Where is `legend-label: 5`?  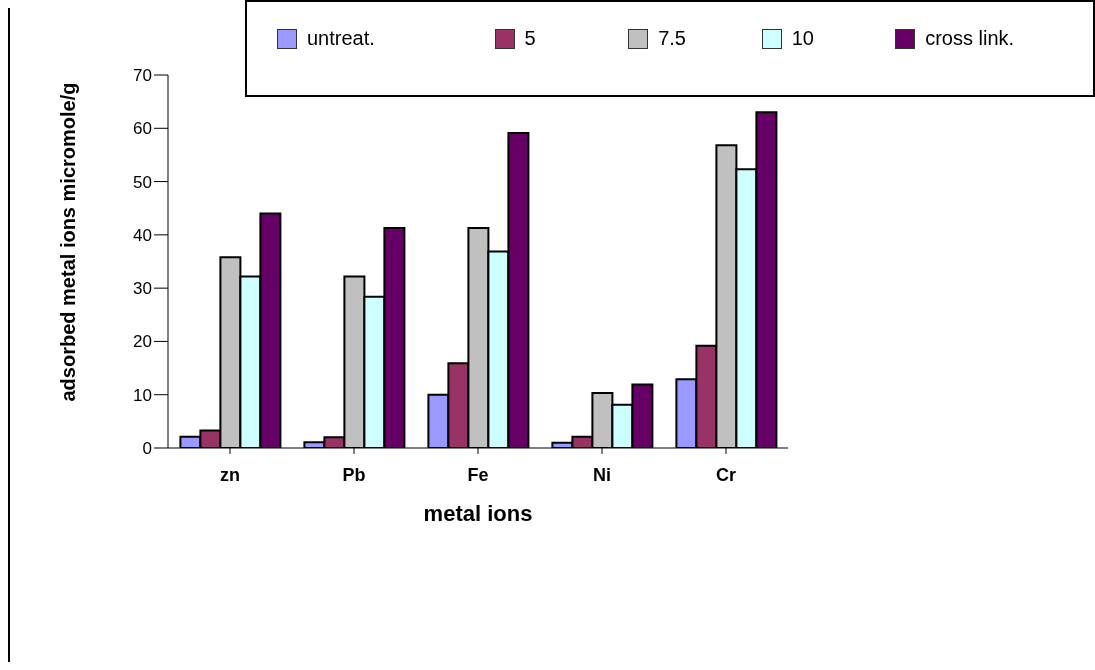
legend-label: 5 is located at coordinates (530, 38).